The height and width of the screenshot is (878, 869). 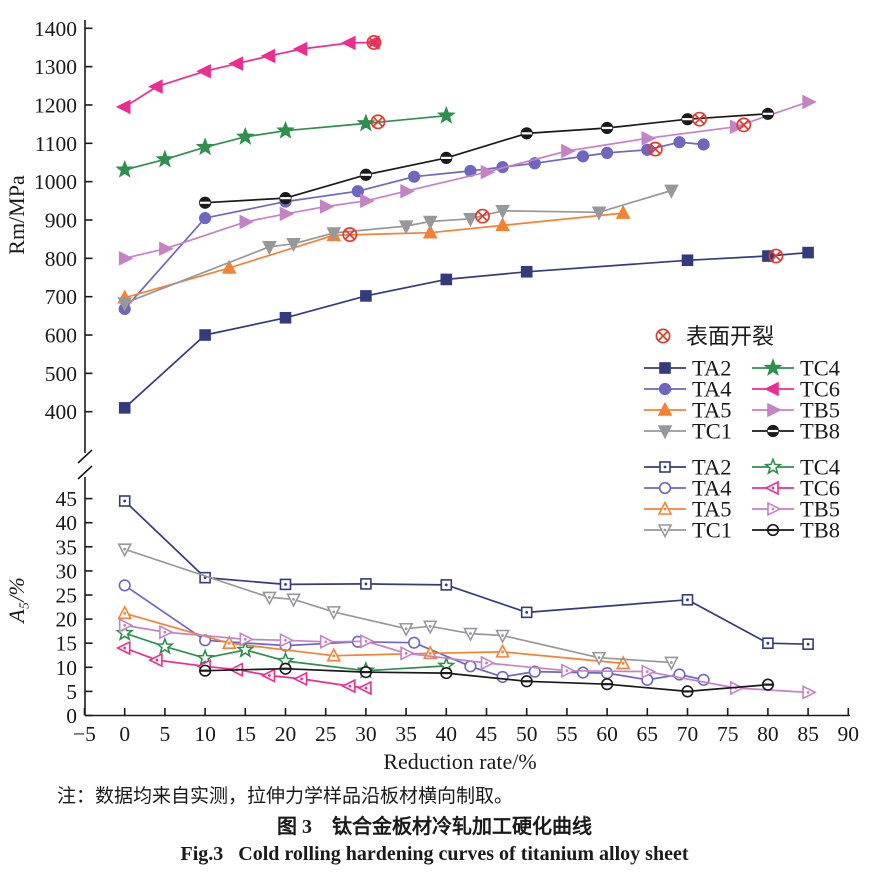 What do you see at coordinates (771, 488) in the screenshot?
I see `legend-marker-TC6-bottom` at bounding box center [771, 488].